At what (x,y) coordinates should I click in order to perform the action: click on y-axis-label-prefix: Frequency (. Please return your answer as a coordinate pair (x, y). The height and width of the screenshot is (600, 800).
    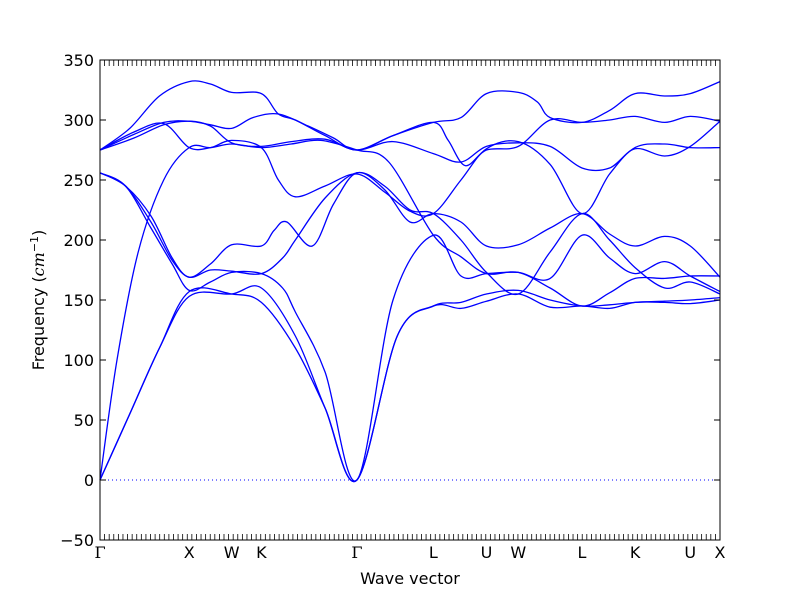
    Looking at the image, I should click on (38, 323).